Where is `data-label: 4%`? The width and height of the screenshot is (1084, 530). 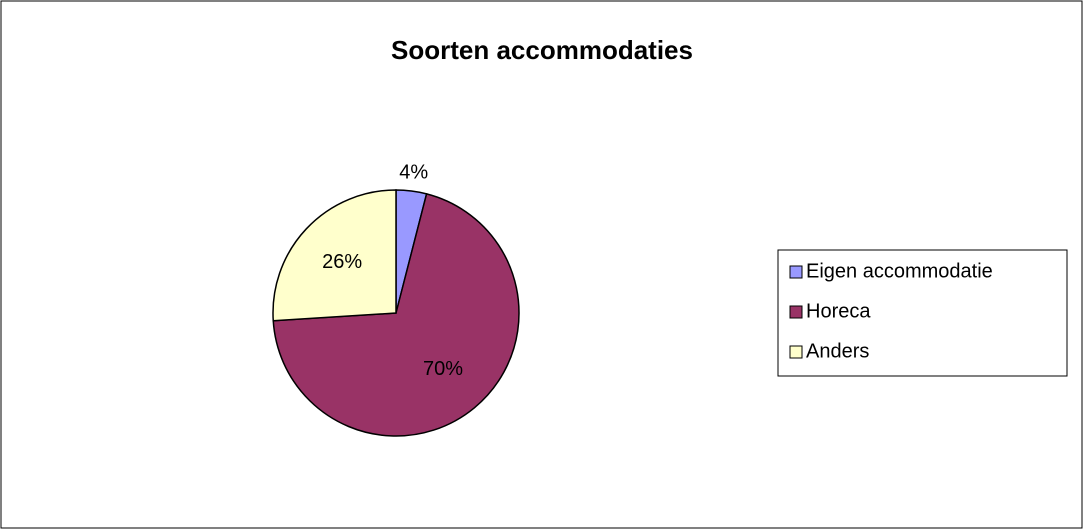
data-label: 4% is located at coordinates (413, 172).